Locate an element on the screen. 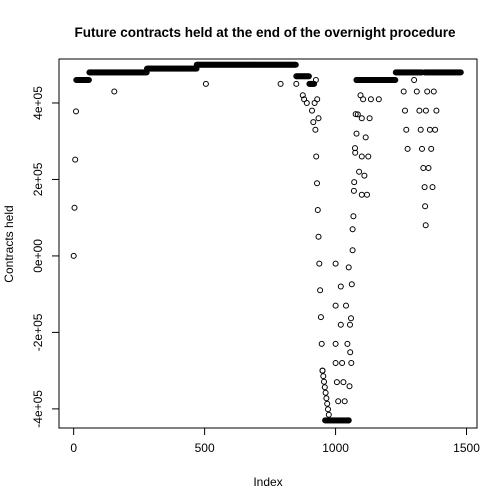  y-tick-label: 0e+00 is located at coordinates (38, 256).